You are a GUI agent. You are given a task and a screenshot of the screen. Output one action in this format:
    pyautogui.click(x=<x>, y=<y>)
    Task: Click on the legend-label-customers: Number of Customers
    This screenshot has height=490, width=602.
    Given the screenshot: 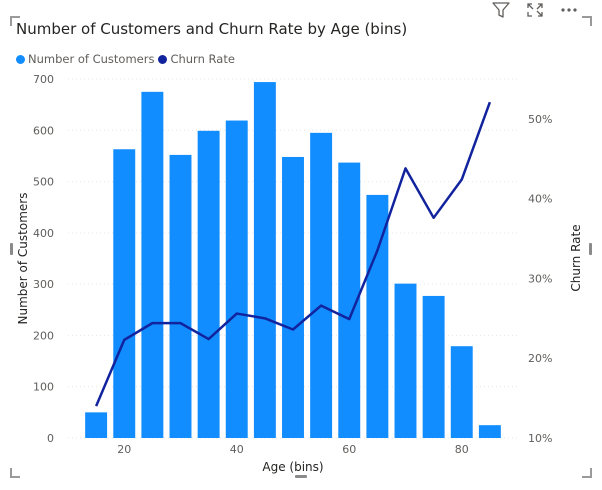 What is the action you would take?
    pyautogui.click(x=91, y=59)
    